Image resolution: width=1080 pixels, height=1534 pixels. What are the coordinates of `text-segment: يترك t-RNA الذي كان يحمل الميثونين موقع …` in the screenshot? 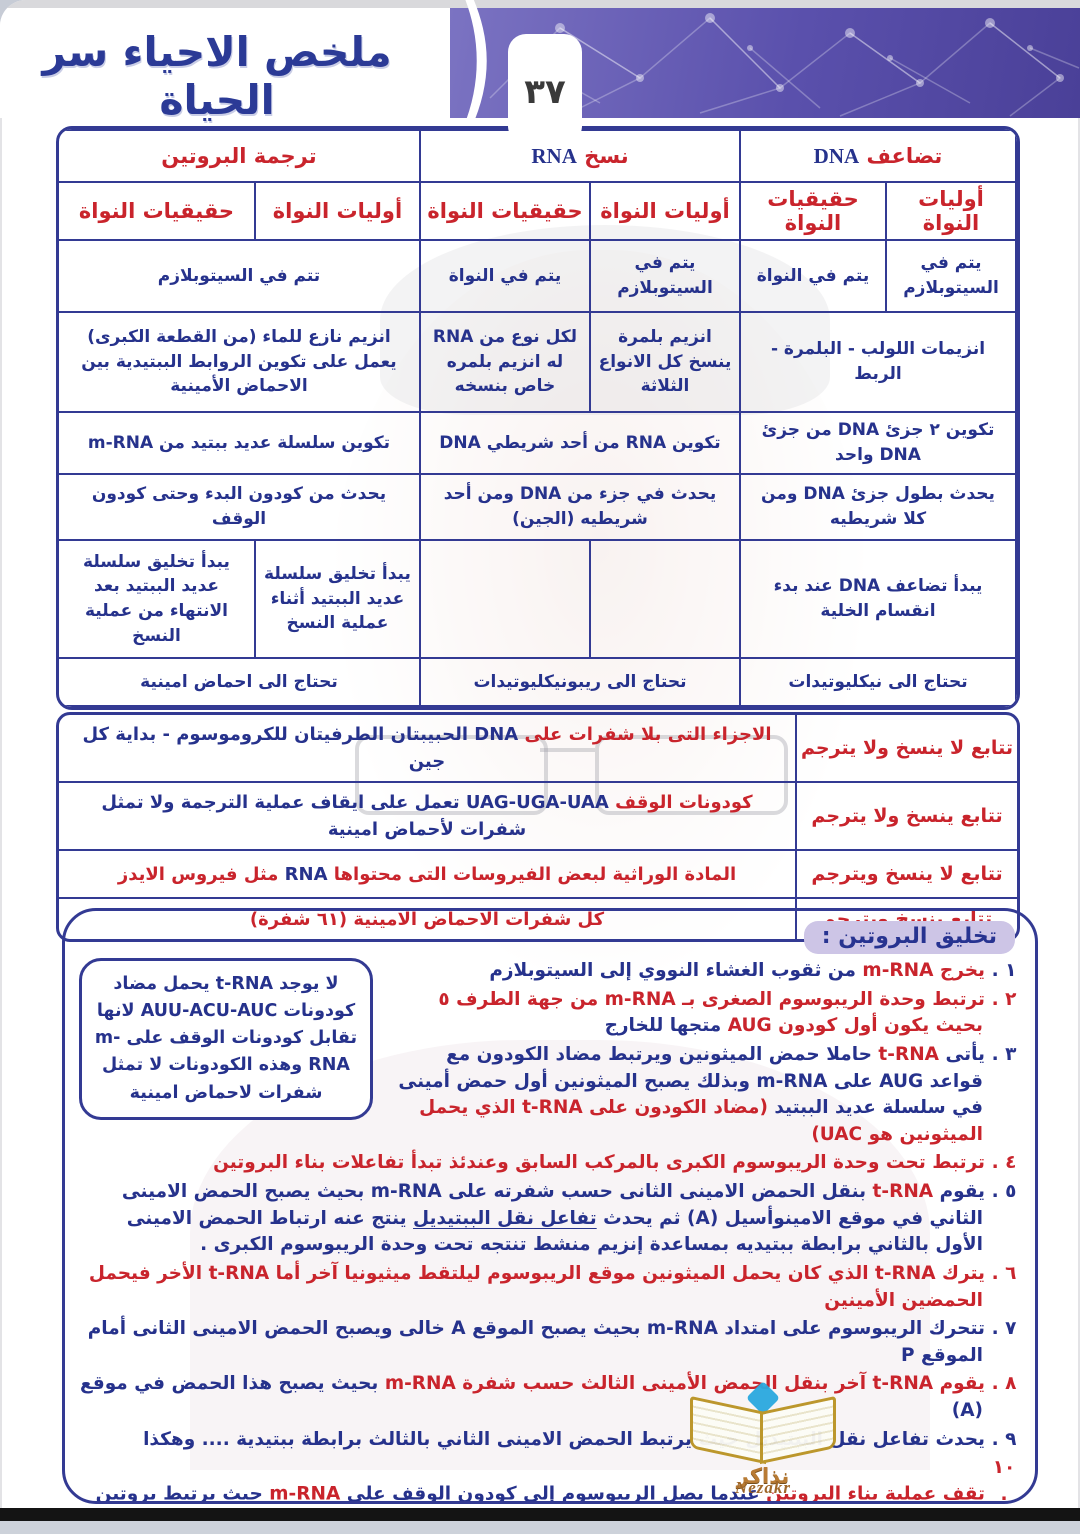 It's located at (536, 1286).